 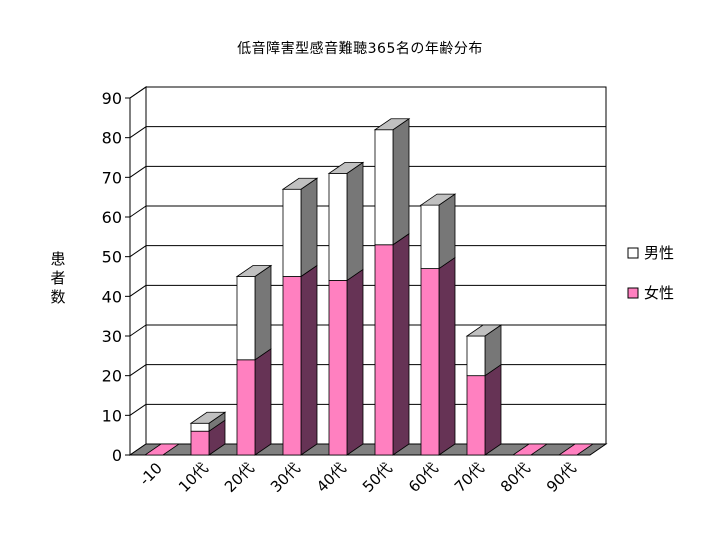 I want to click on x-tick-label: -10, so click(x=151, y=474).